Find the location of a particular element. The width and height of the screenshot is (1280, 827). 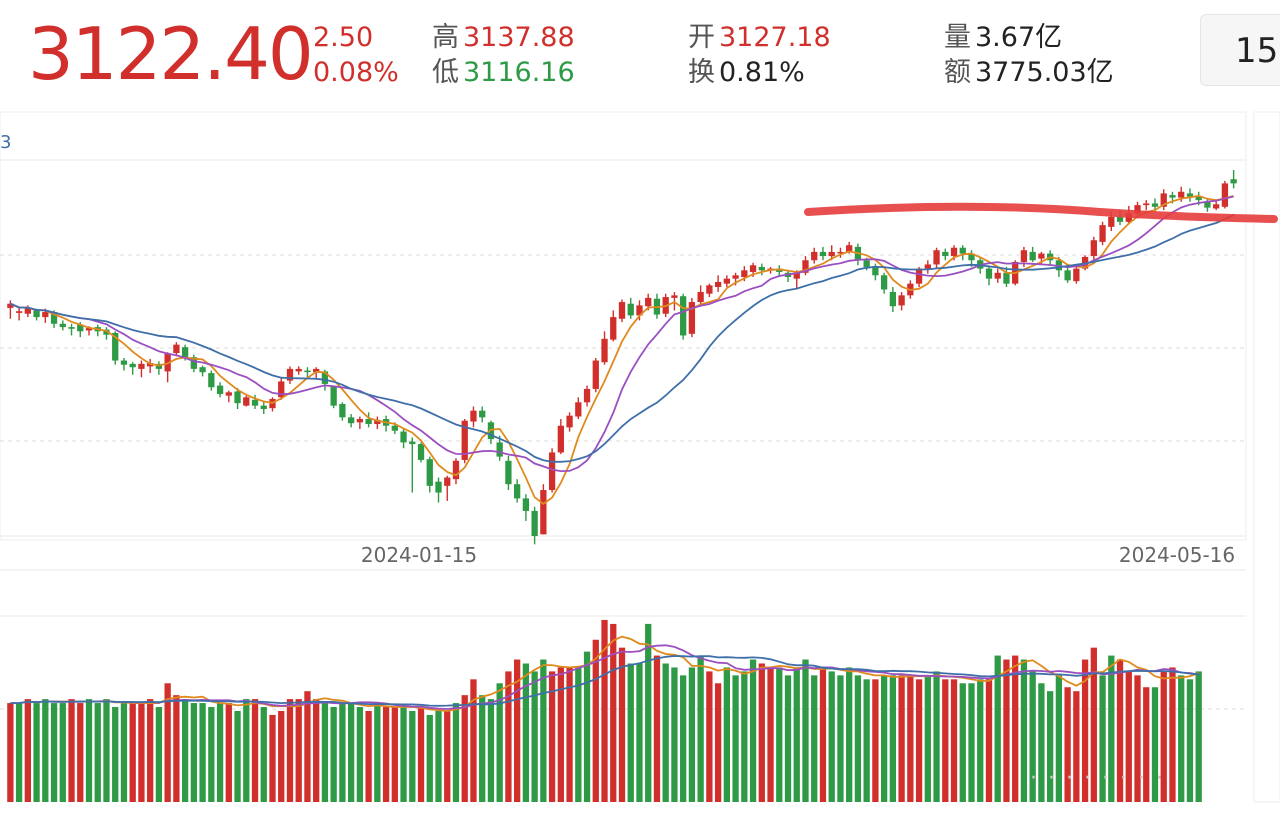

volume-label: 量 is located at coordinates (957, 37).